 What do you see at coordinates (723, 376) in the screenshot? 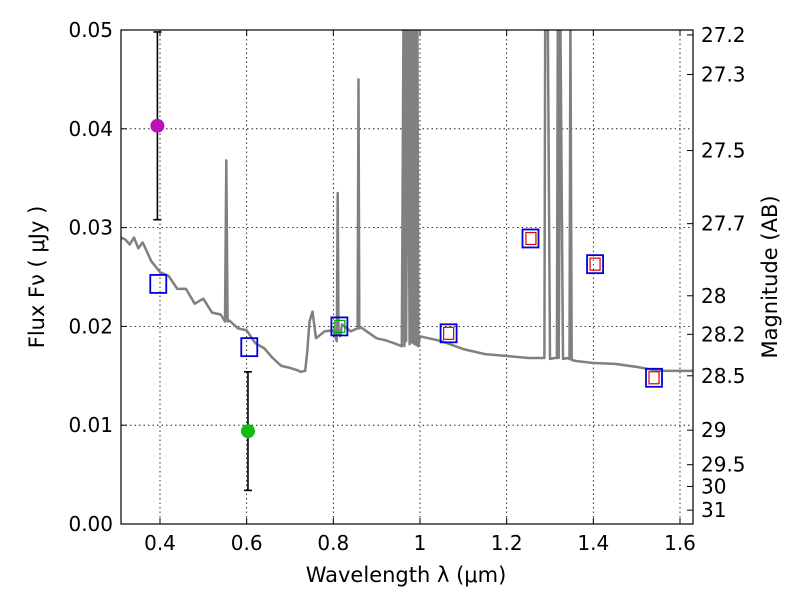
I see `mag-tick-label: 28.5` at bounding box center [723, 376].